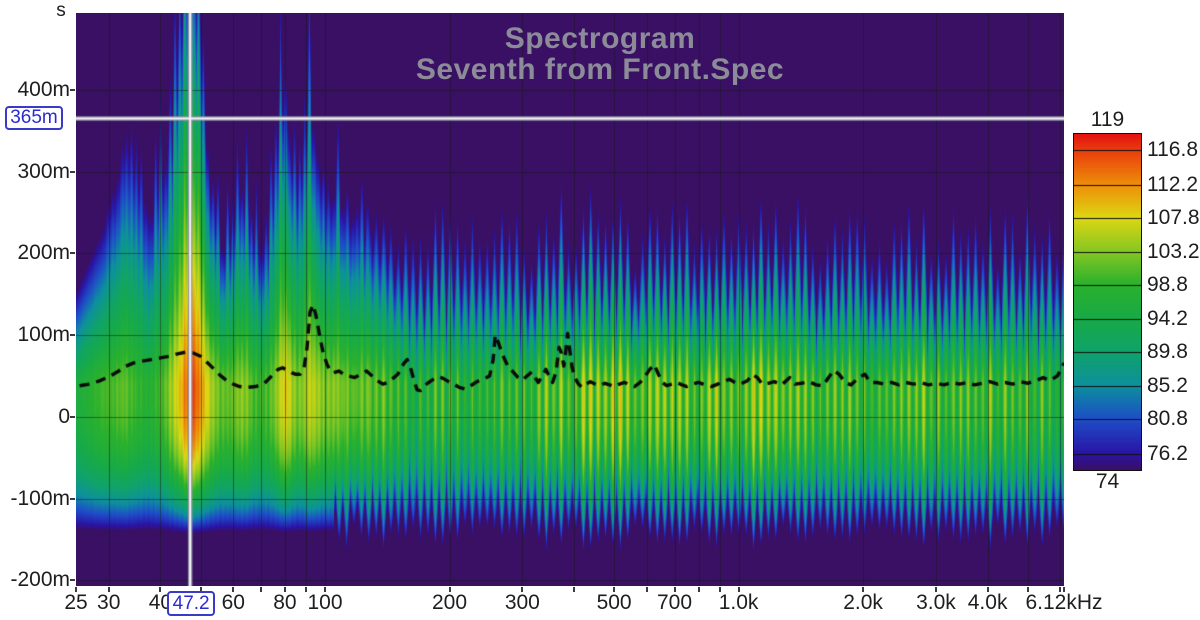  Describe the element at coordinates (1167, 386) in the screenshot. I see `legend-tick-label: 85.2` at that location.